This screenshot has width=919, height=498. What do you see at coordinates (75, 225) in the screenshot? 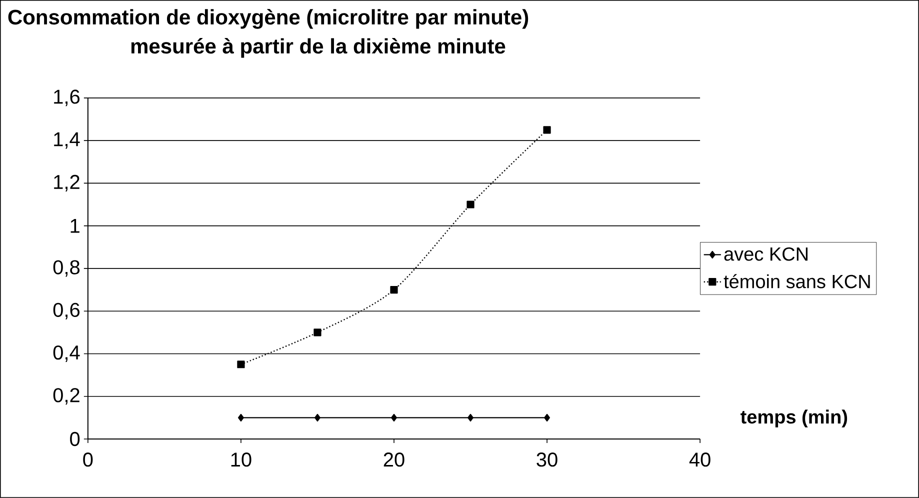
I see `y-tick-label: 1` at bounding box center [75, 225].